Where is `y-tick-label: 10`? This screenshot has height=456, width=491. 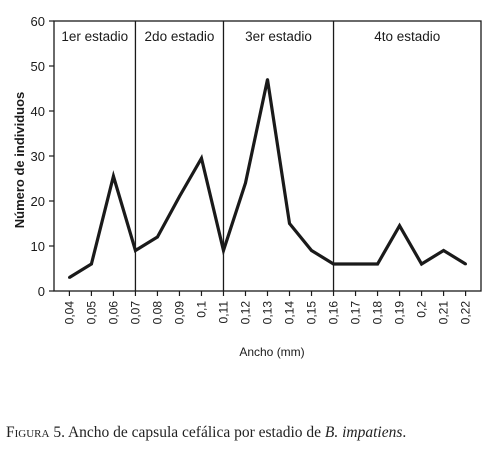
y-tick-label: 10 is located at coordinates (38, 246).